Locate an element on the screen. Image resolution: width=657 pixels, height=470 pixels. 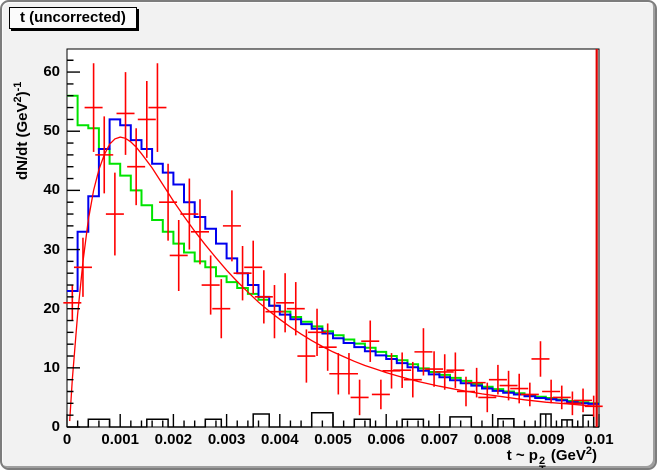
x-tick-label: 0.006 is located at coordinates (386, 439).